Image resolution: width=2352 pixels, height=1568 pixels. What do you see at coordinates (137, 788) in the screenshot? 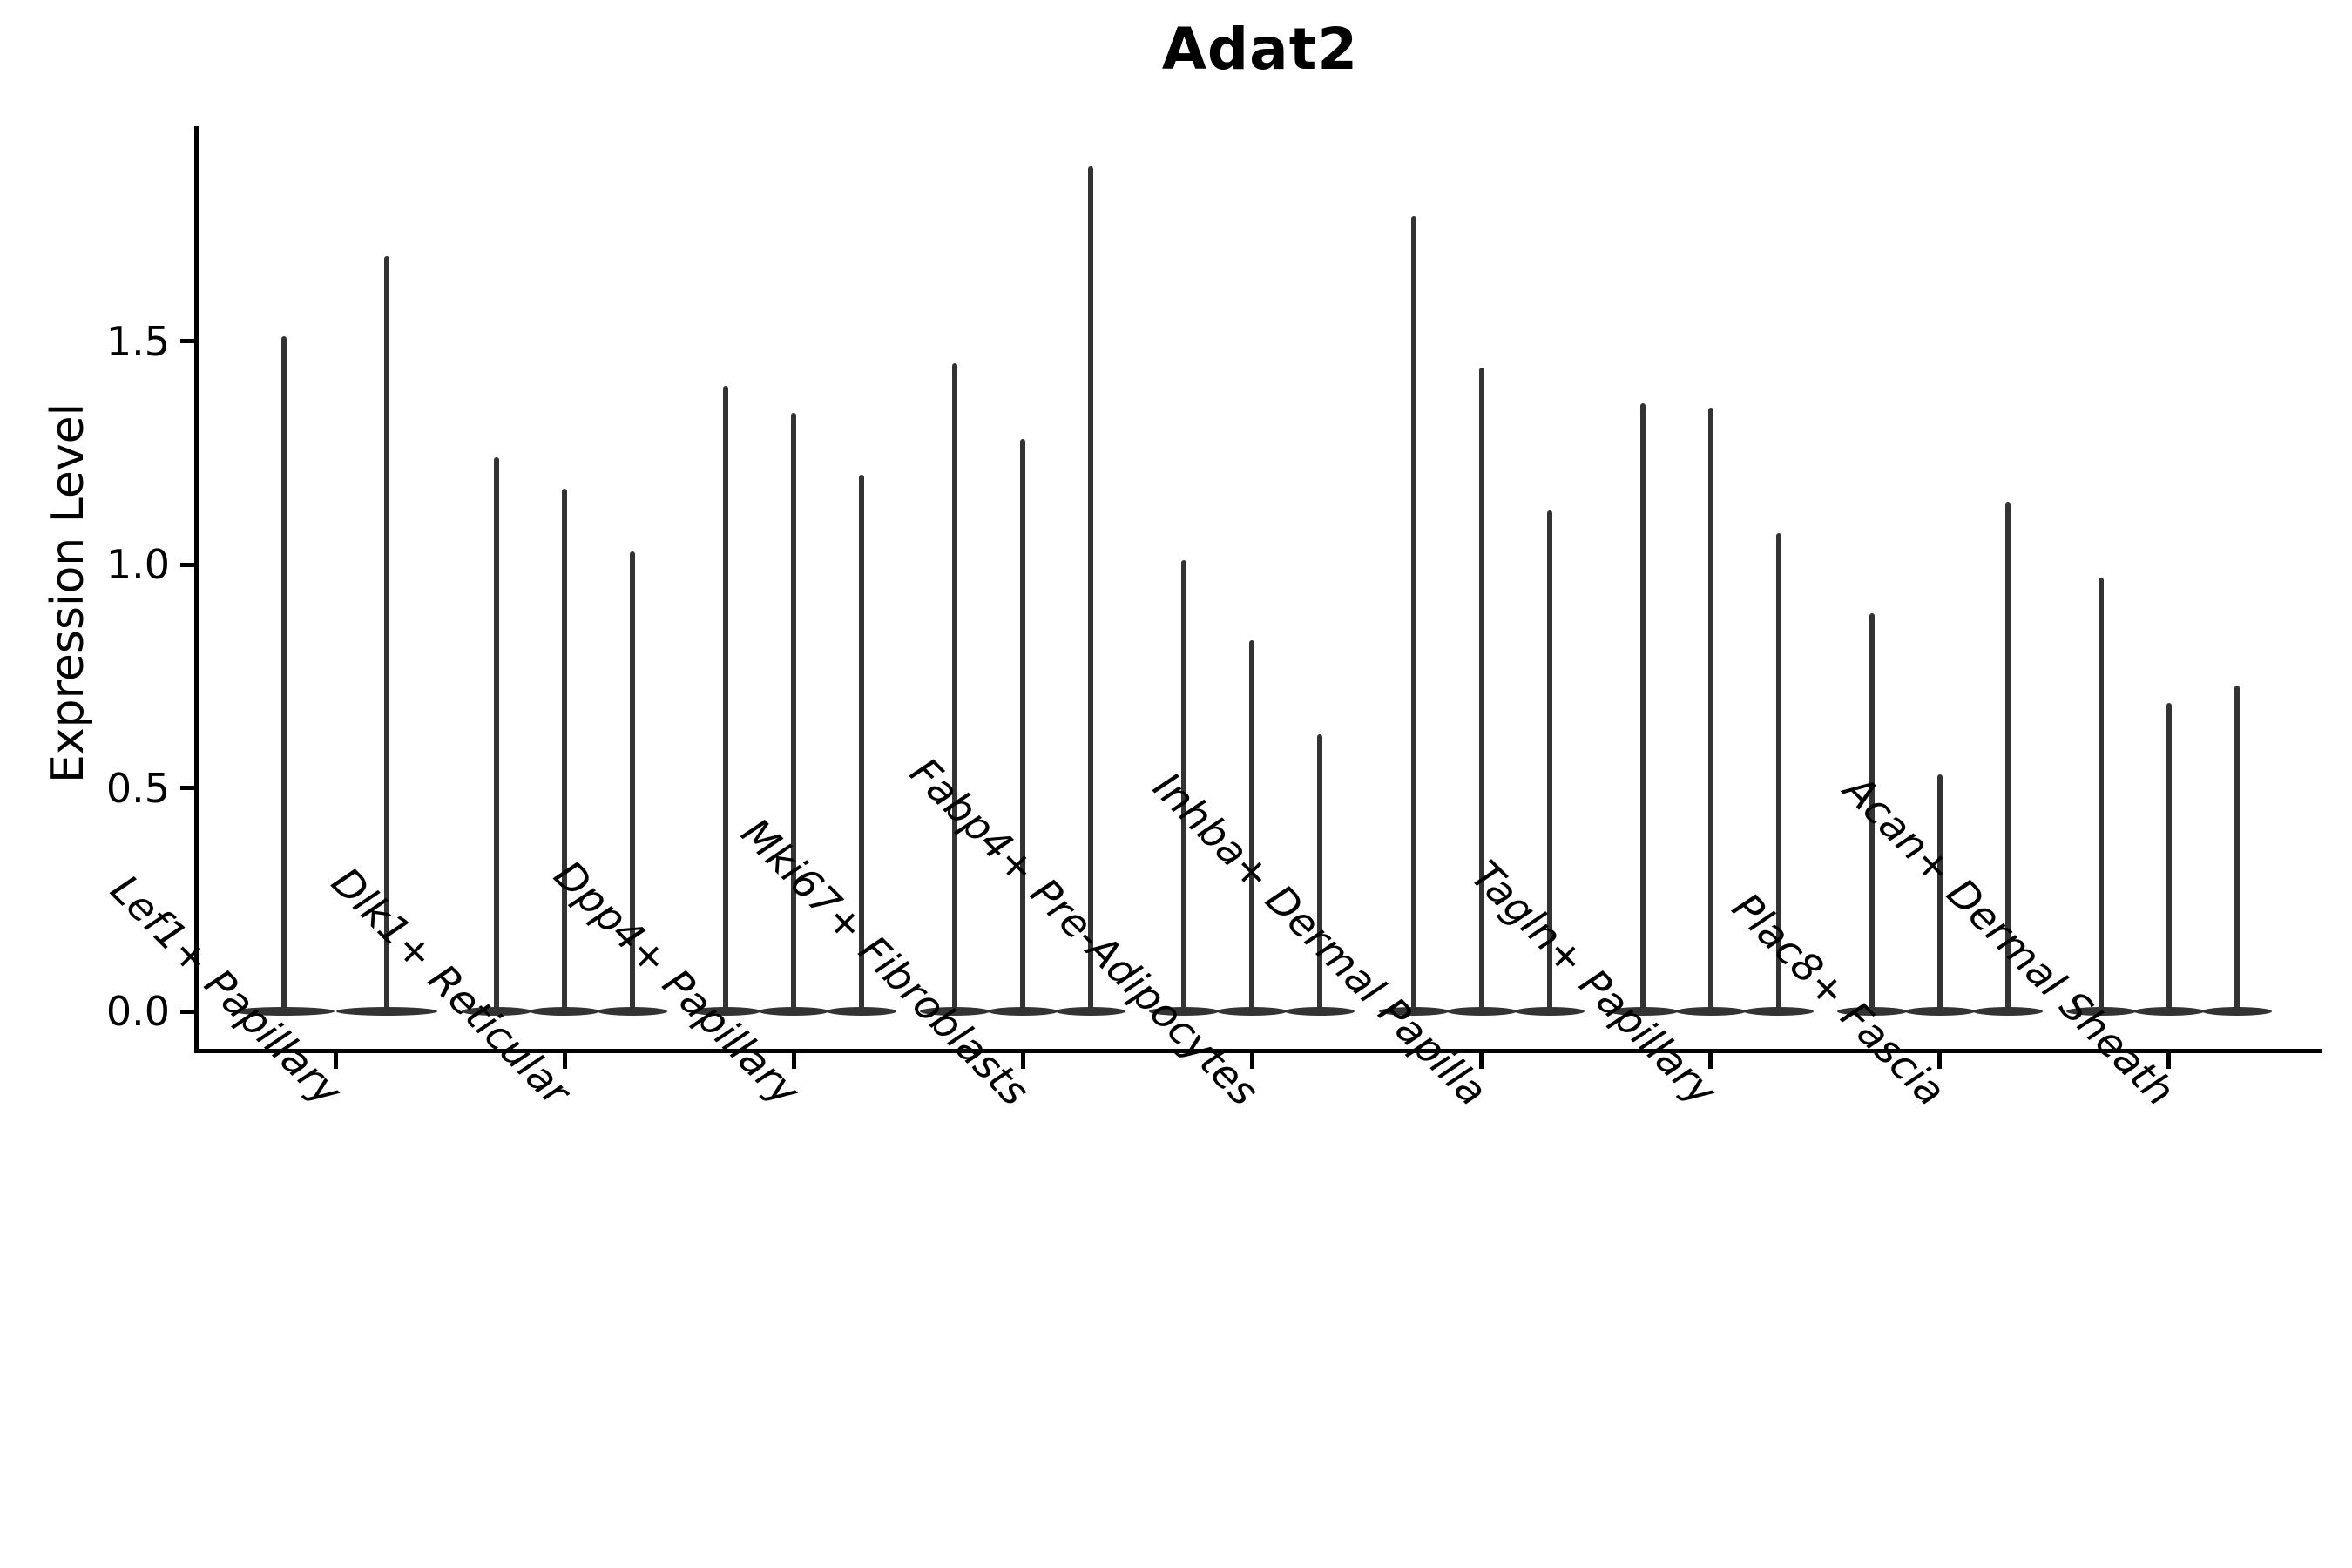
I see `y-tick-label: 0.5` at bounding box center [137, 788].